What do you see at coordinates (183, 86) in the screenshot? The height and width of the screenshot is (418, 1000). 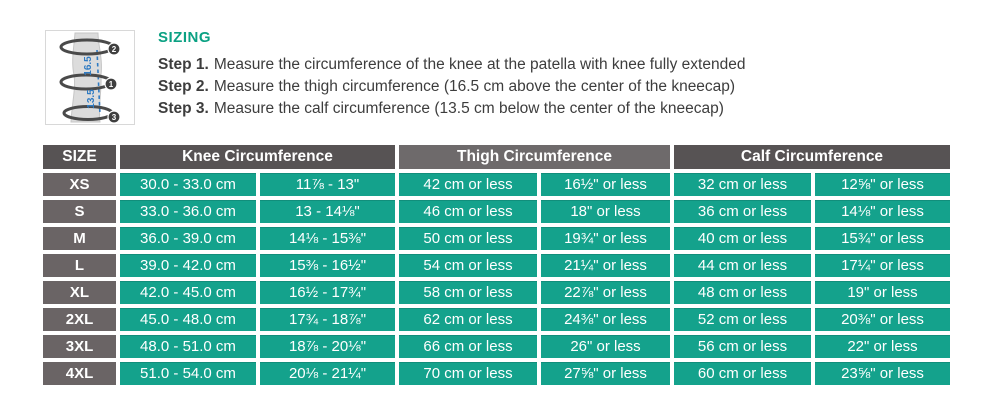 I see `step-2-label: Step 2.` at bounding box center [183, 86].